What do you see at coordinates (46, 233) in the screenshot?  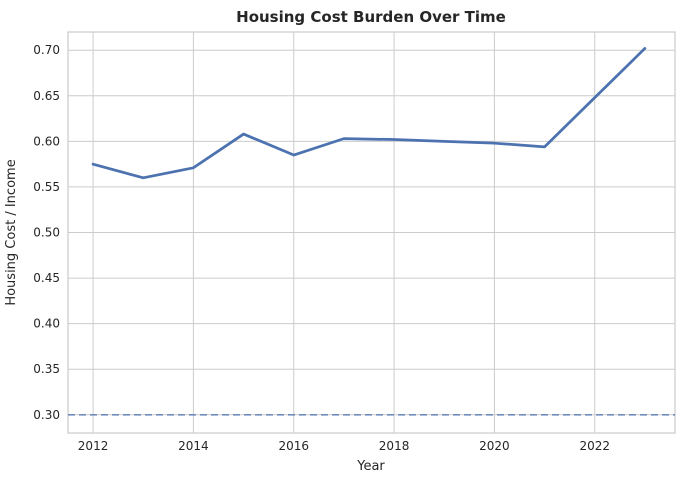 I see `y-tick-label: 0.50` at bounding box center [46, 233].